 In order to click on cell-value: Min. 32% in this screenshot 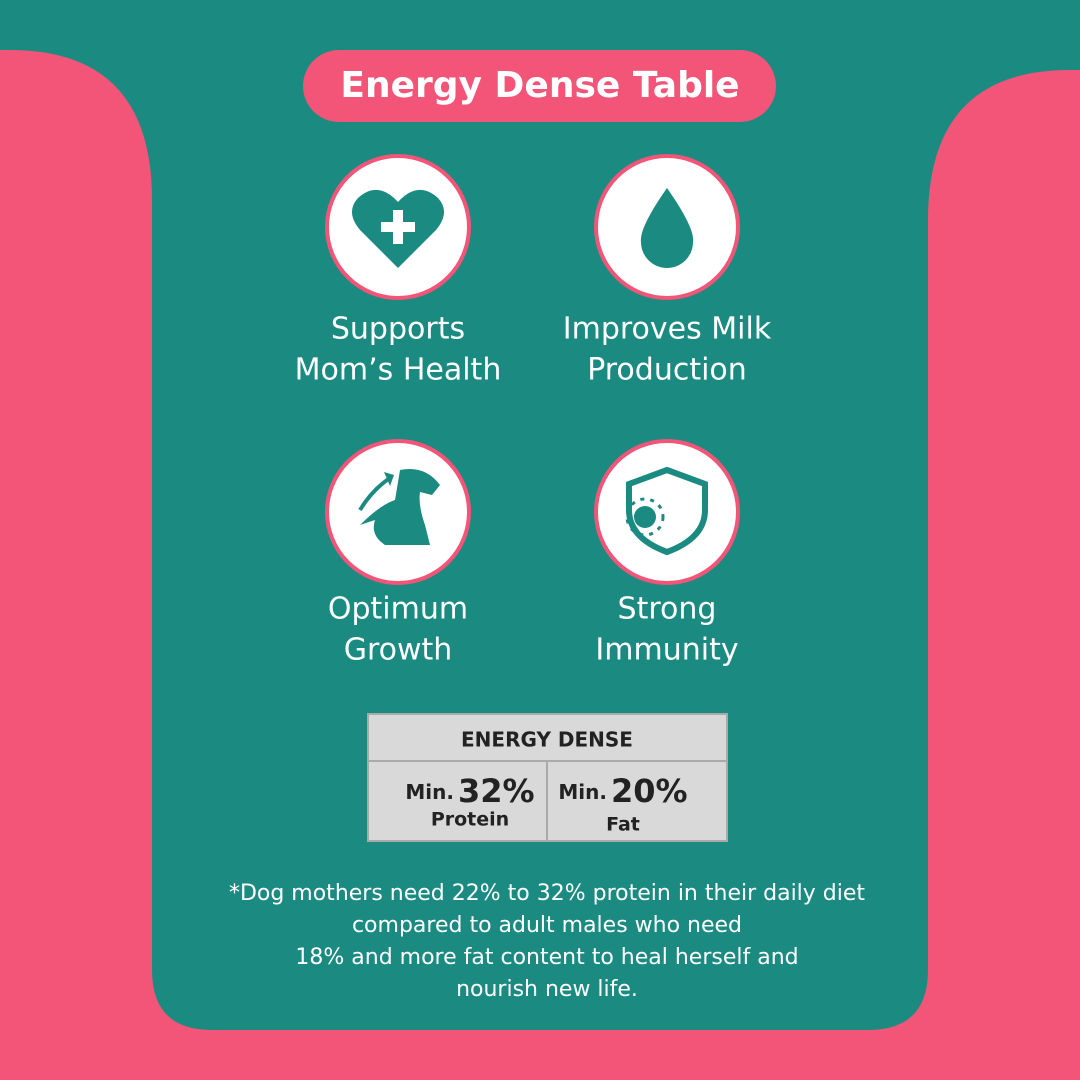, I will do `click(469, 791)`.